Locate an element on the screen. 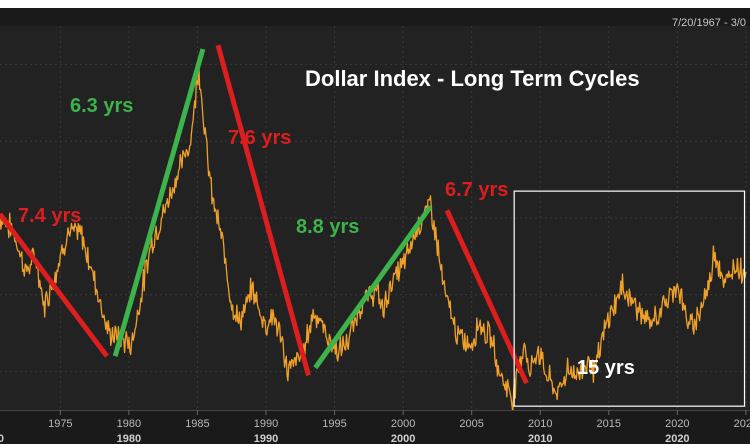 Image resolution: width=750 pixels, height=444 pixels. x-decade-label: 1980 is located at coordinates (129, 438).